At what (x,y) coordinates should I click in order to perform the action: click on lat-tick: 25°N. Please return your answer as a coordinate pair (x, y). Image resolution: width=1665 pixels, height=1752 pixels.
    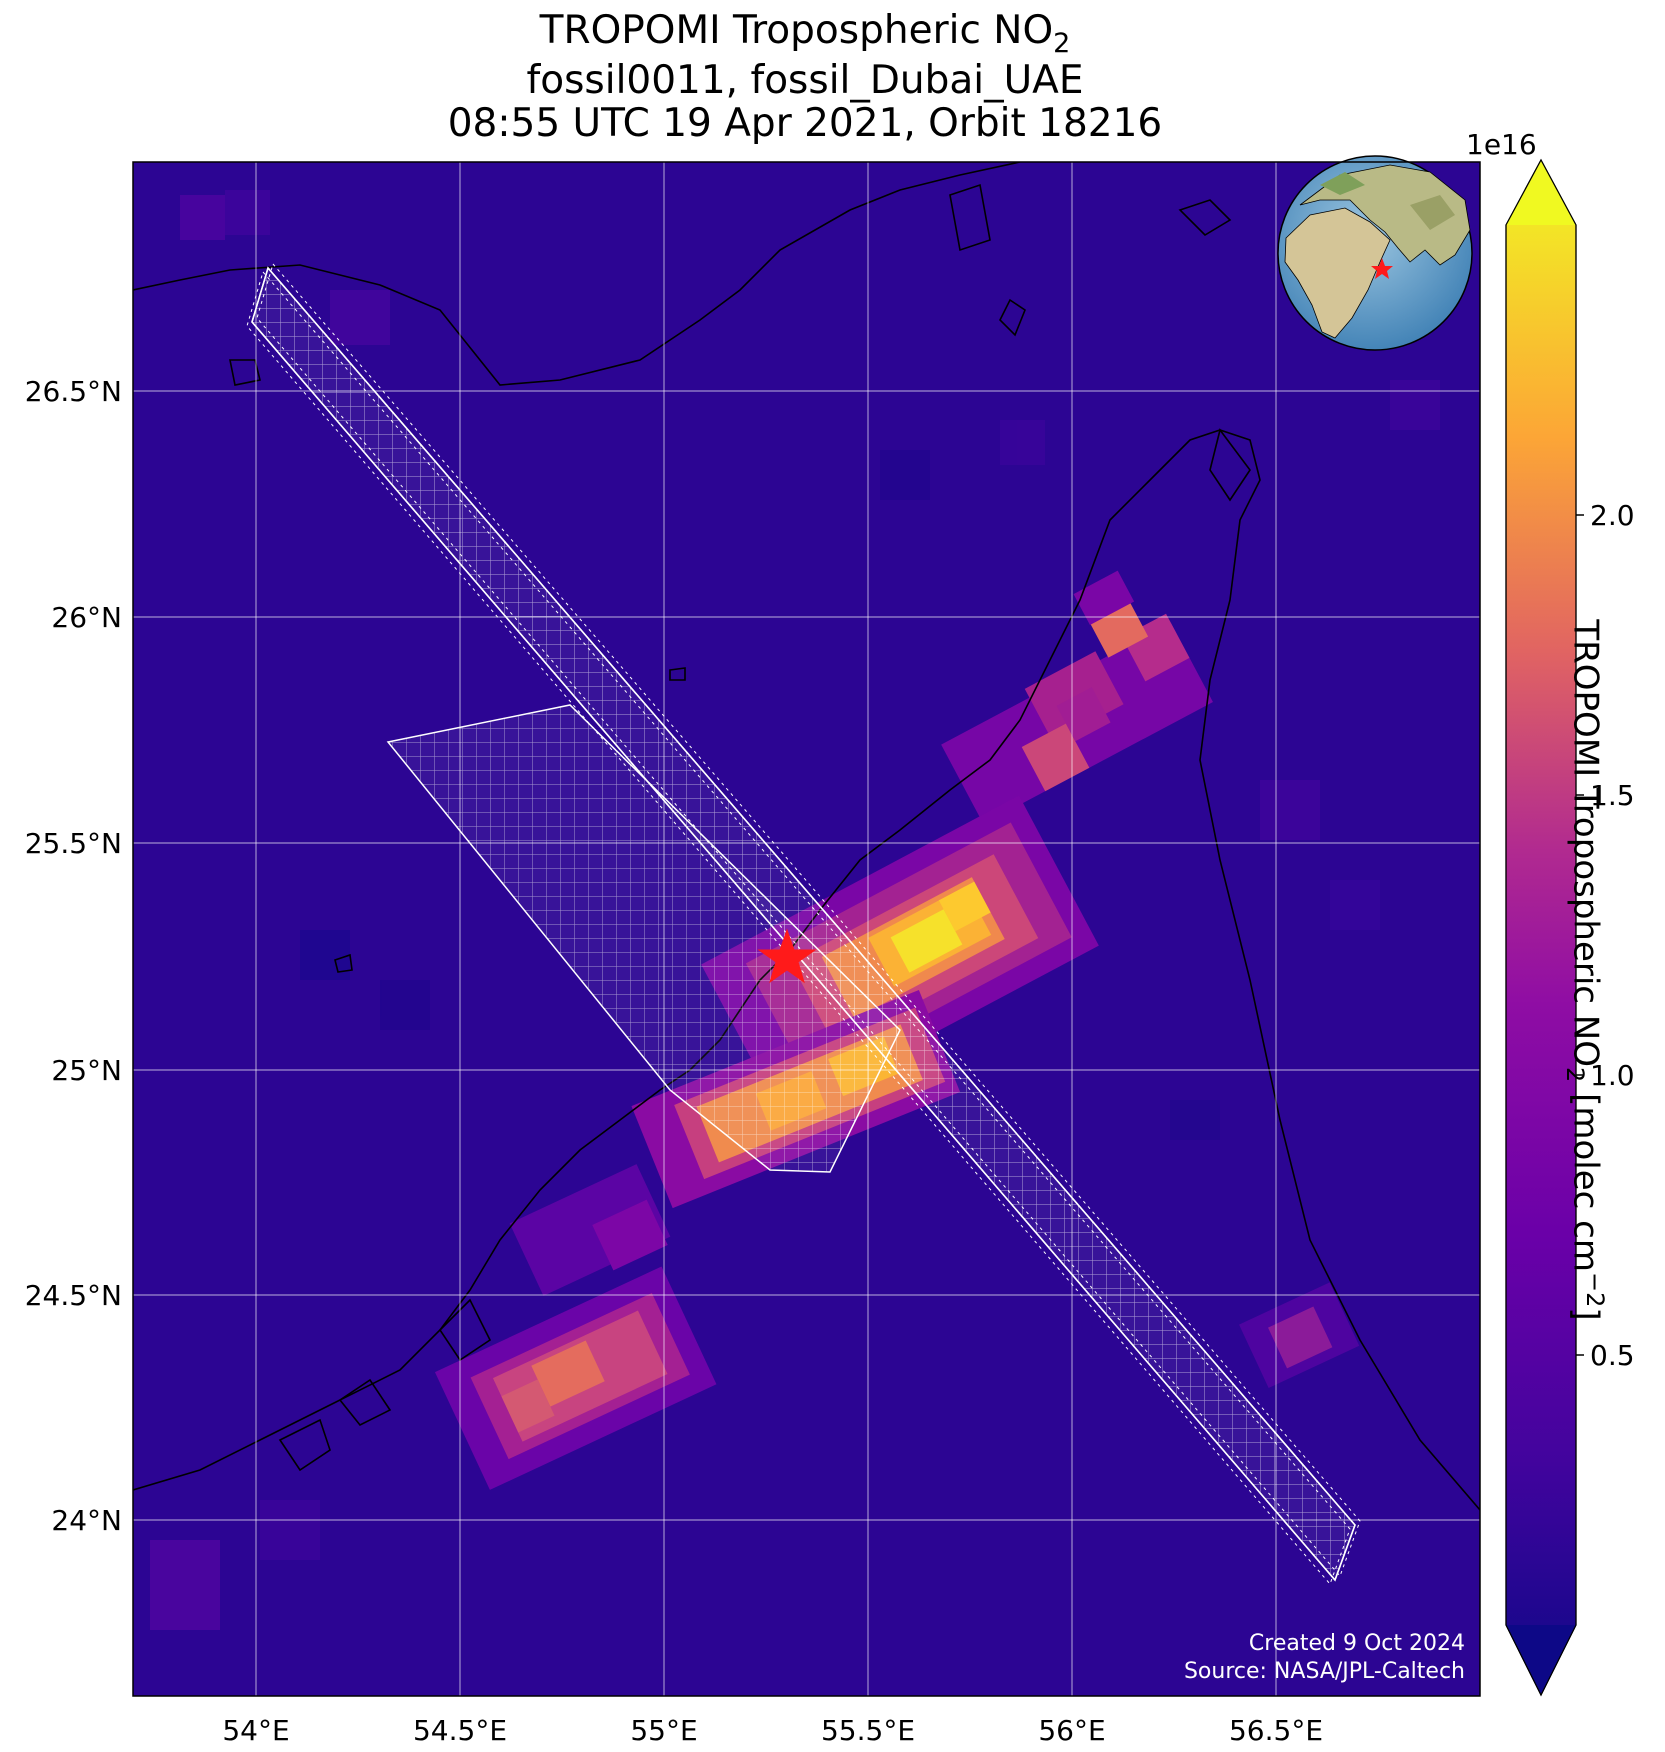
    Looking at the image, I should click on (86, 1070).